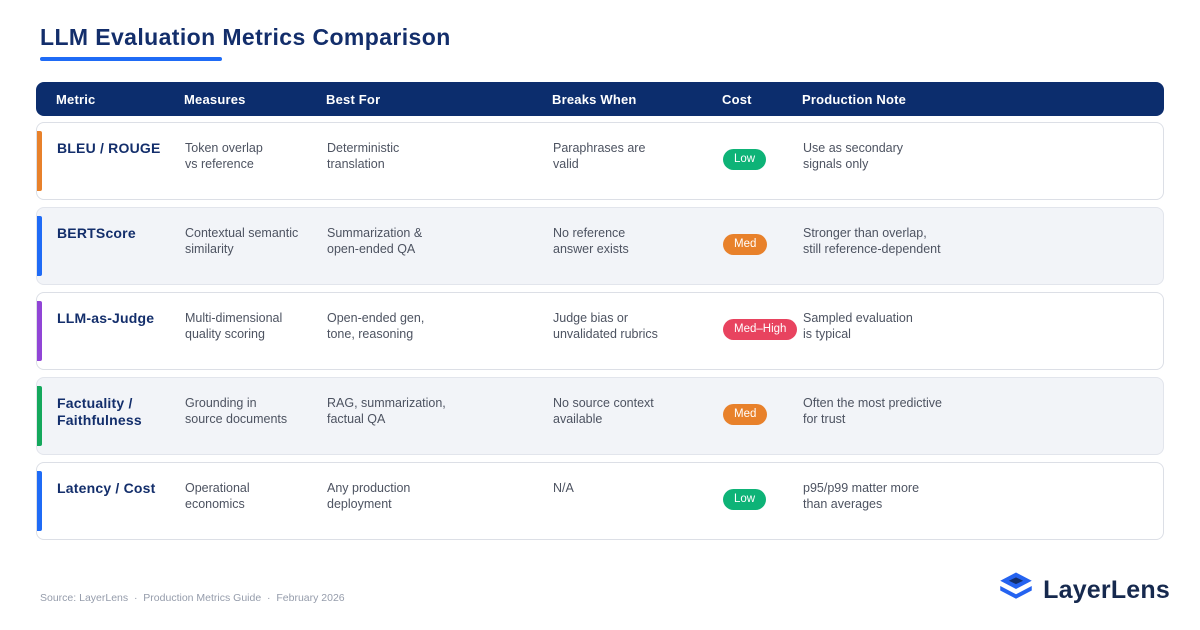  I want to click on header-cell: Measures, so click(215, 99).